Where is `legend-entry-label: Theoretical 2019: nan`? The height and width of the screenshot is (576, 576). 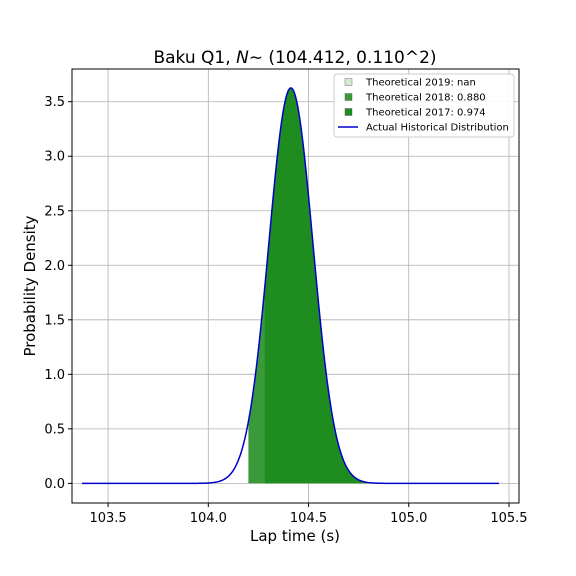
legend-entry-label: Theoretical 2019: nan is located at coordinates (420, 83).